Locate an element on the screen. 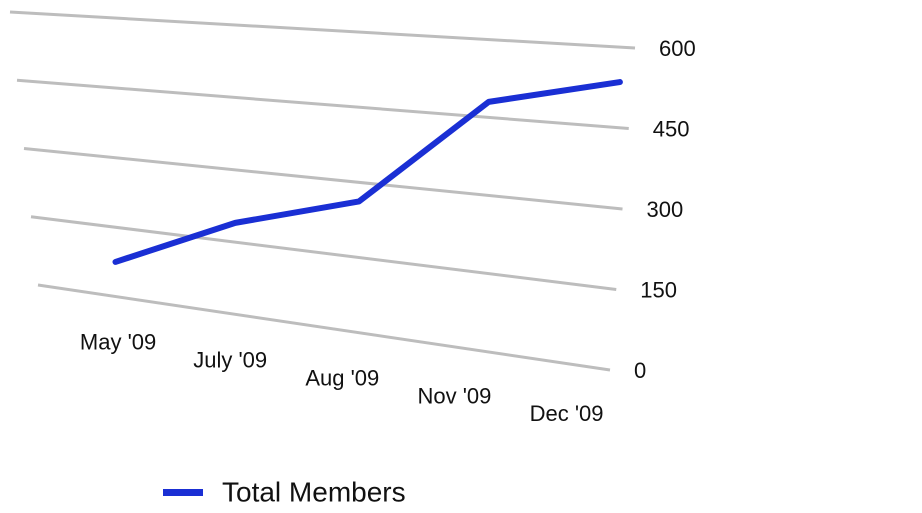 The width and height of the screenshot is (922, 513). legend-swatch is located at coordinates (183, 492).